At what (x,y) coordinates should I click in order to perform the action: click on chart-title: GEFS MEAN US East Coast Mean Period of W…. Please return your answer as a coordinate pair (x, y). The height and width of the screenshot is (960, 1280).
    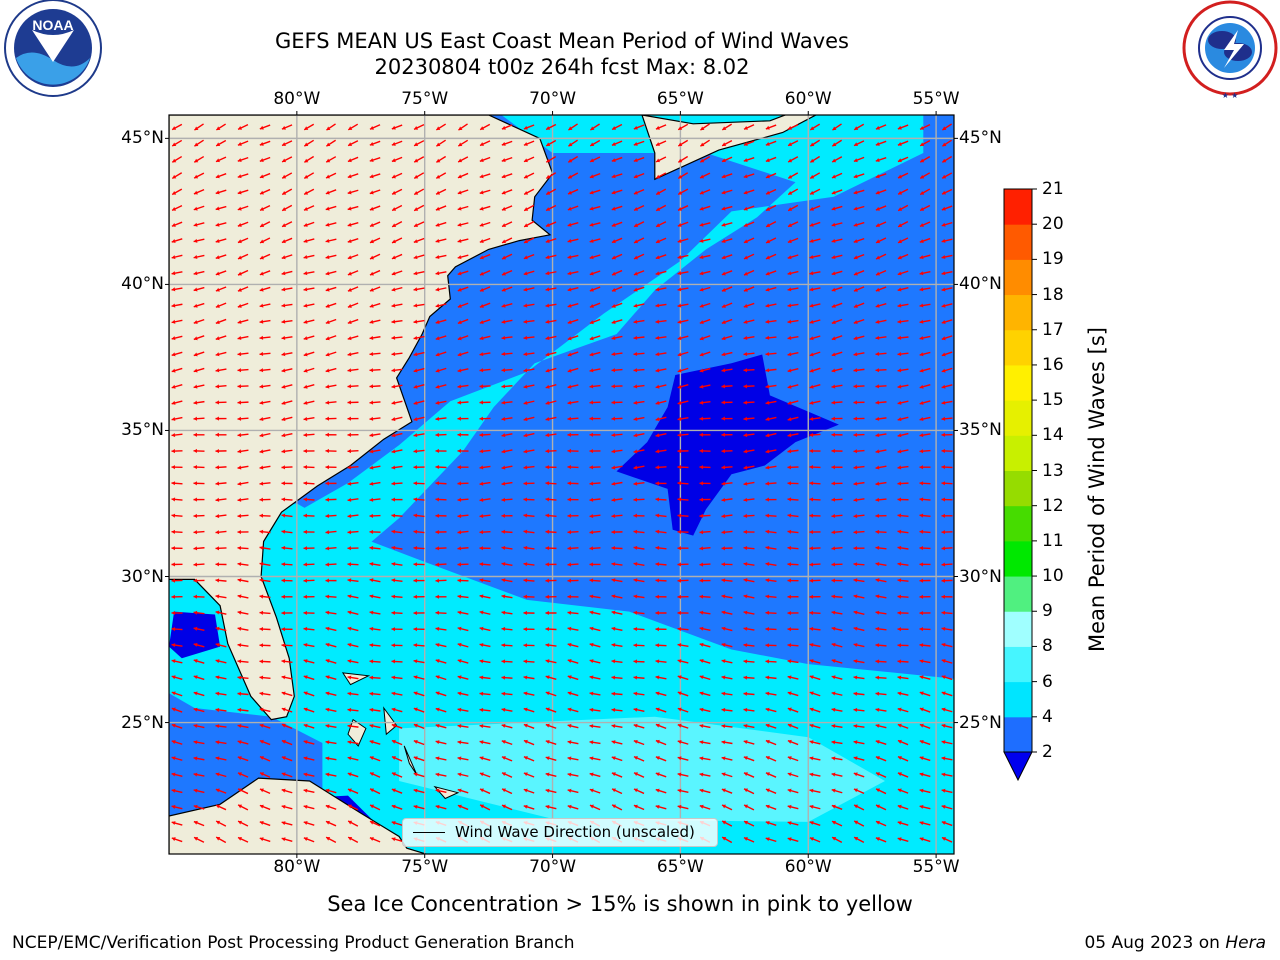
    Looking at the image, I should click on (562, 41).